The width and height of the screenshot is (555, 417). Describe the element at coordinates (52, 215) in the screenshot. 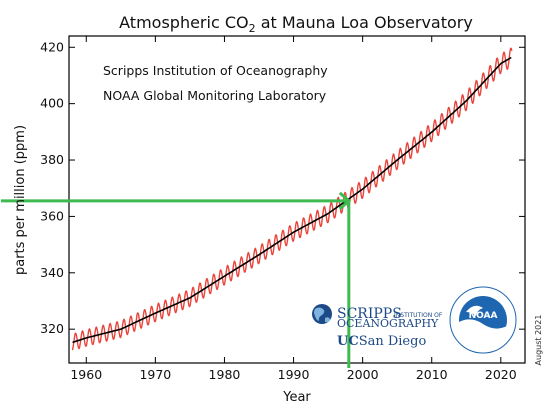

I see `y-tick-label: 360` at that location.